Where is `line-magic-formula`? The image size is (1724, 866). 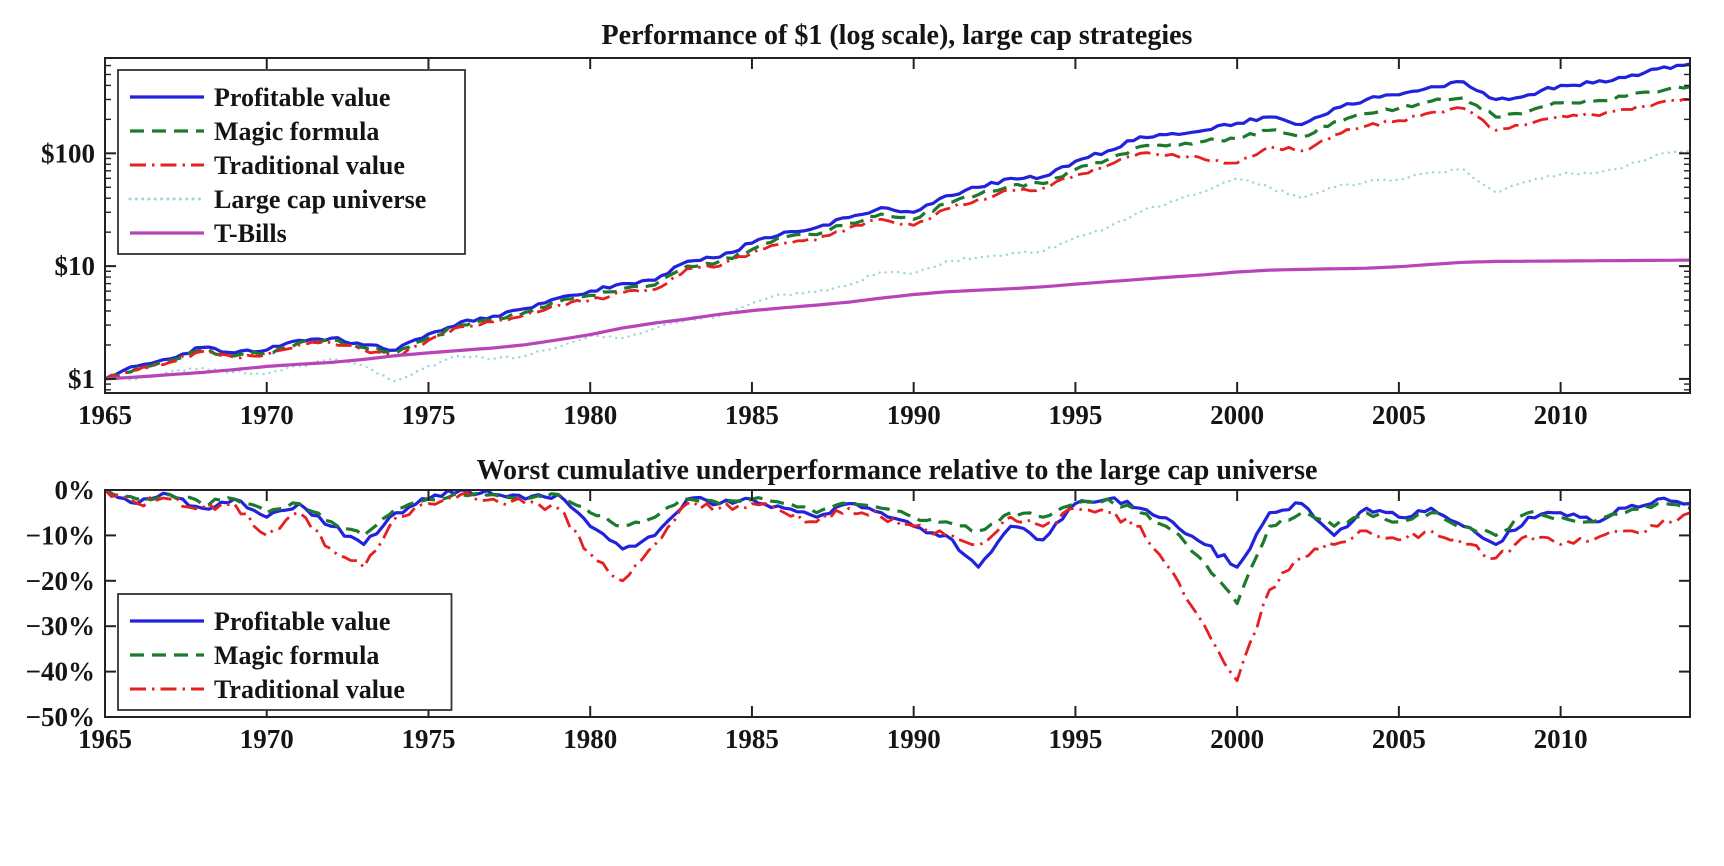 line-magic-formula is located at coordinates (897, 548).